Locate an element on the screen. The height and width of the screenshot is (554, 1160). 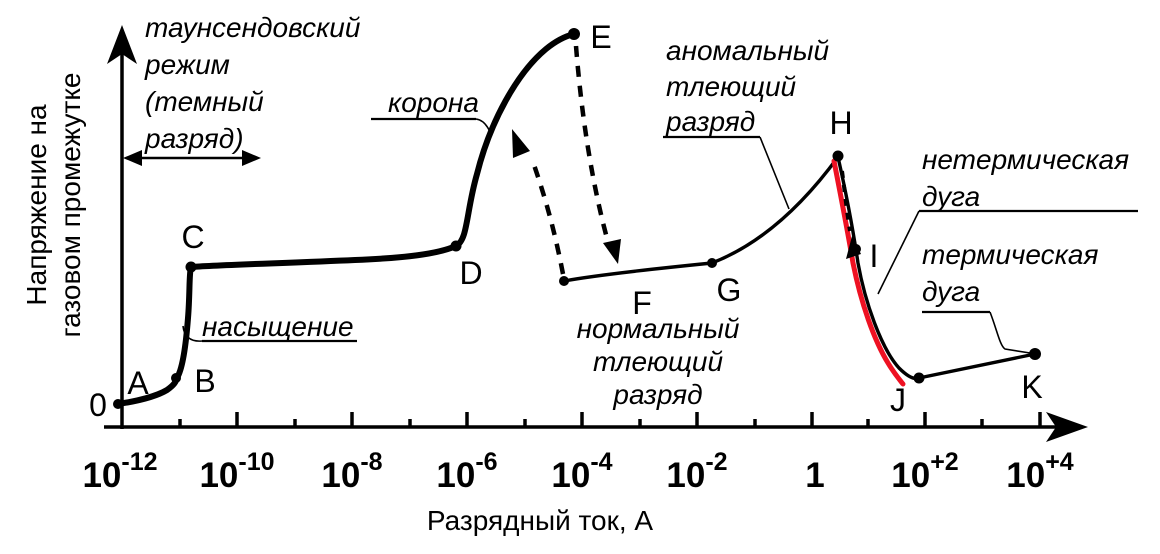
point-marker-E is located at coordinates (574, 34).